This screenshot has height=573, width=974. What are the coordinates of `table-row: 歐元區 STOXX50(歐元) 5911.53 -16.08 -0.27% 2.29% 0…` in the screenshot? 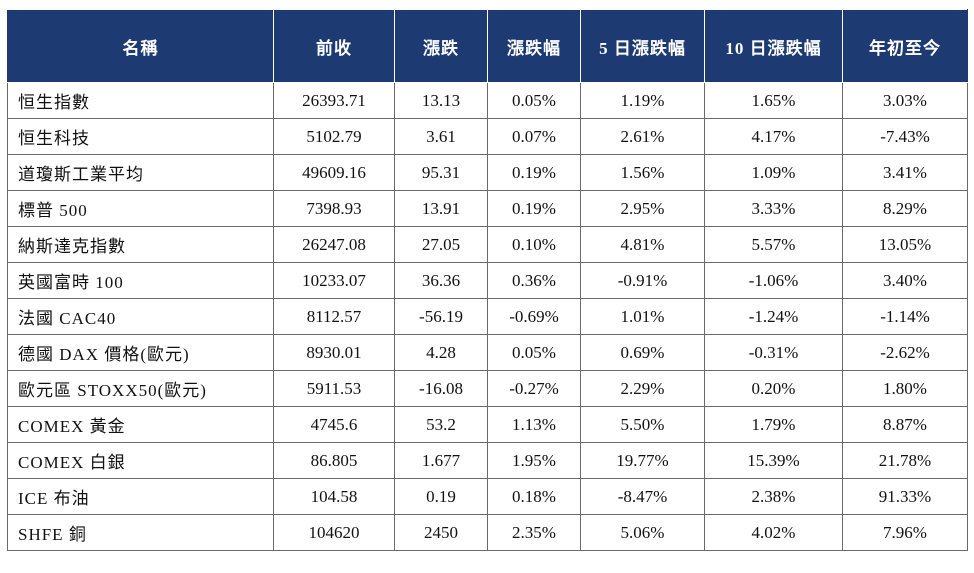 It's located at (488, 389).